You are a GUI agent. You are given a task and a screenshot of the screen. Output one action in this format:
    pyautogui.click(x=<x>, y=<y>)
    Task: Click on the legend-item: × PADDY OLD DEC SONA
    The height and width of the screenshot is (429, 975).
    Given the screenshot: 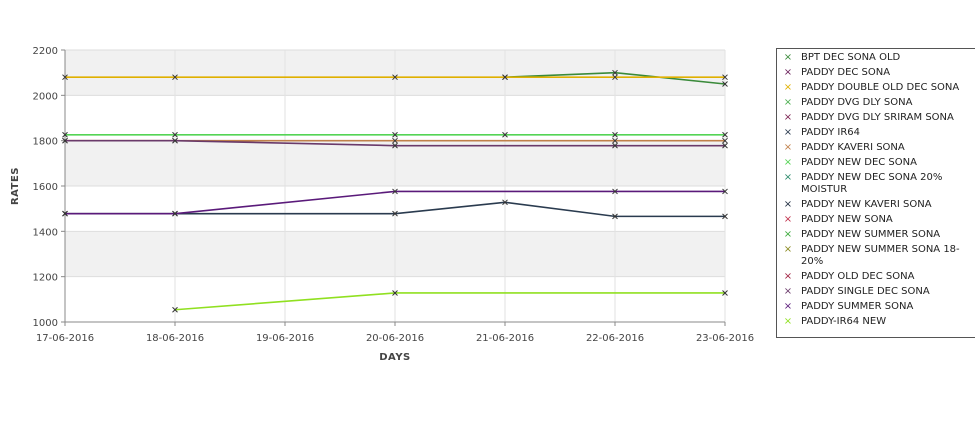 What is the action you would take?
    pyautogui.click(x=878, y=277)
    